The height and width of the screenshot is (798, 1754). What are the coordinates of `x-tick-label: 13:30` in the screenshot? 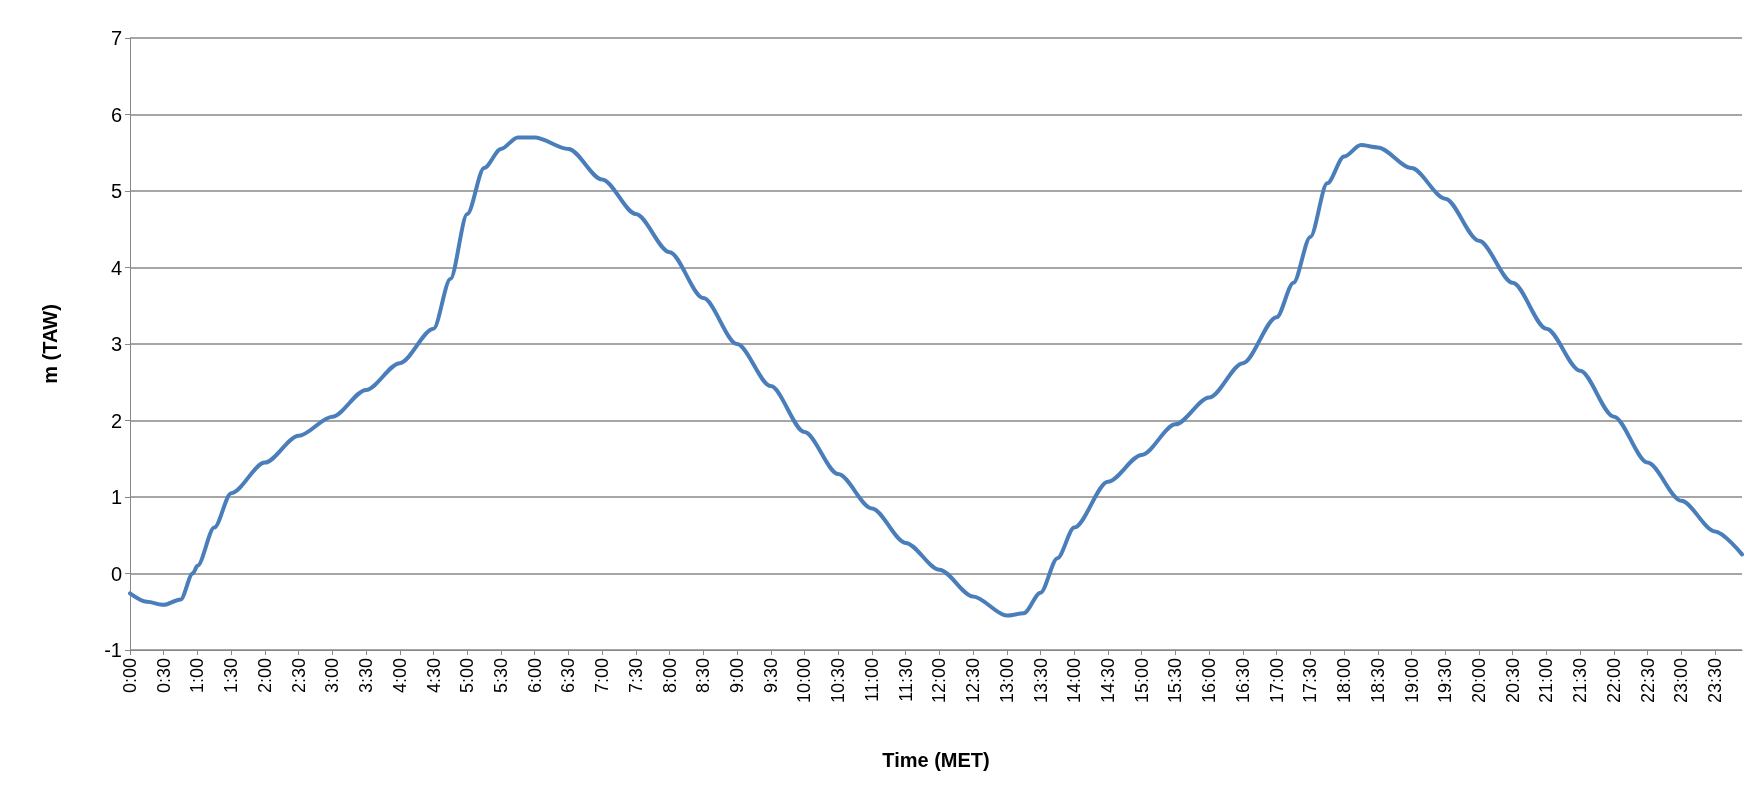 It's located at (1040, 681).